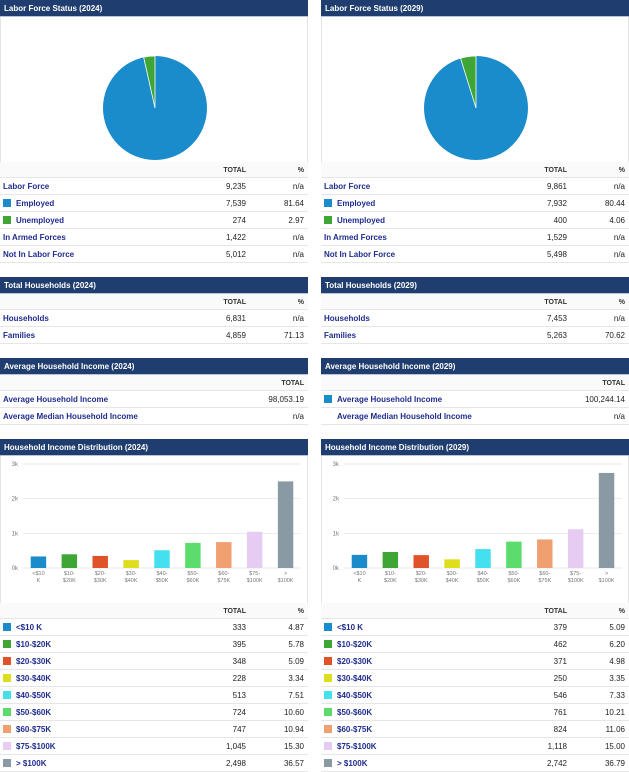  What do you see at coordinates (154, 318) in the screenshot?
I see `row-households: Households 6,831 n/a` at bounding box center [154, 318].